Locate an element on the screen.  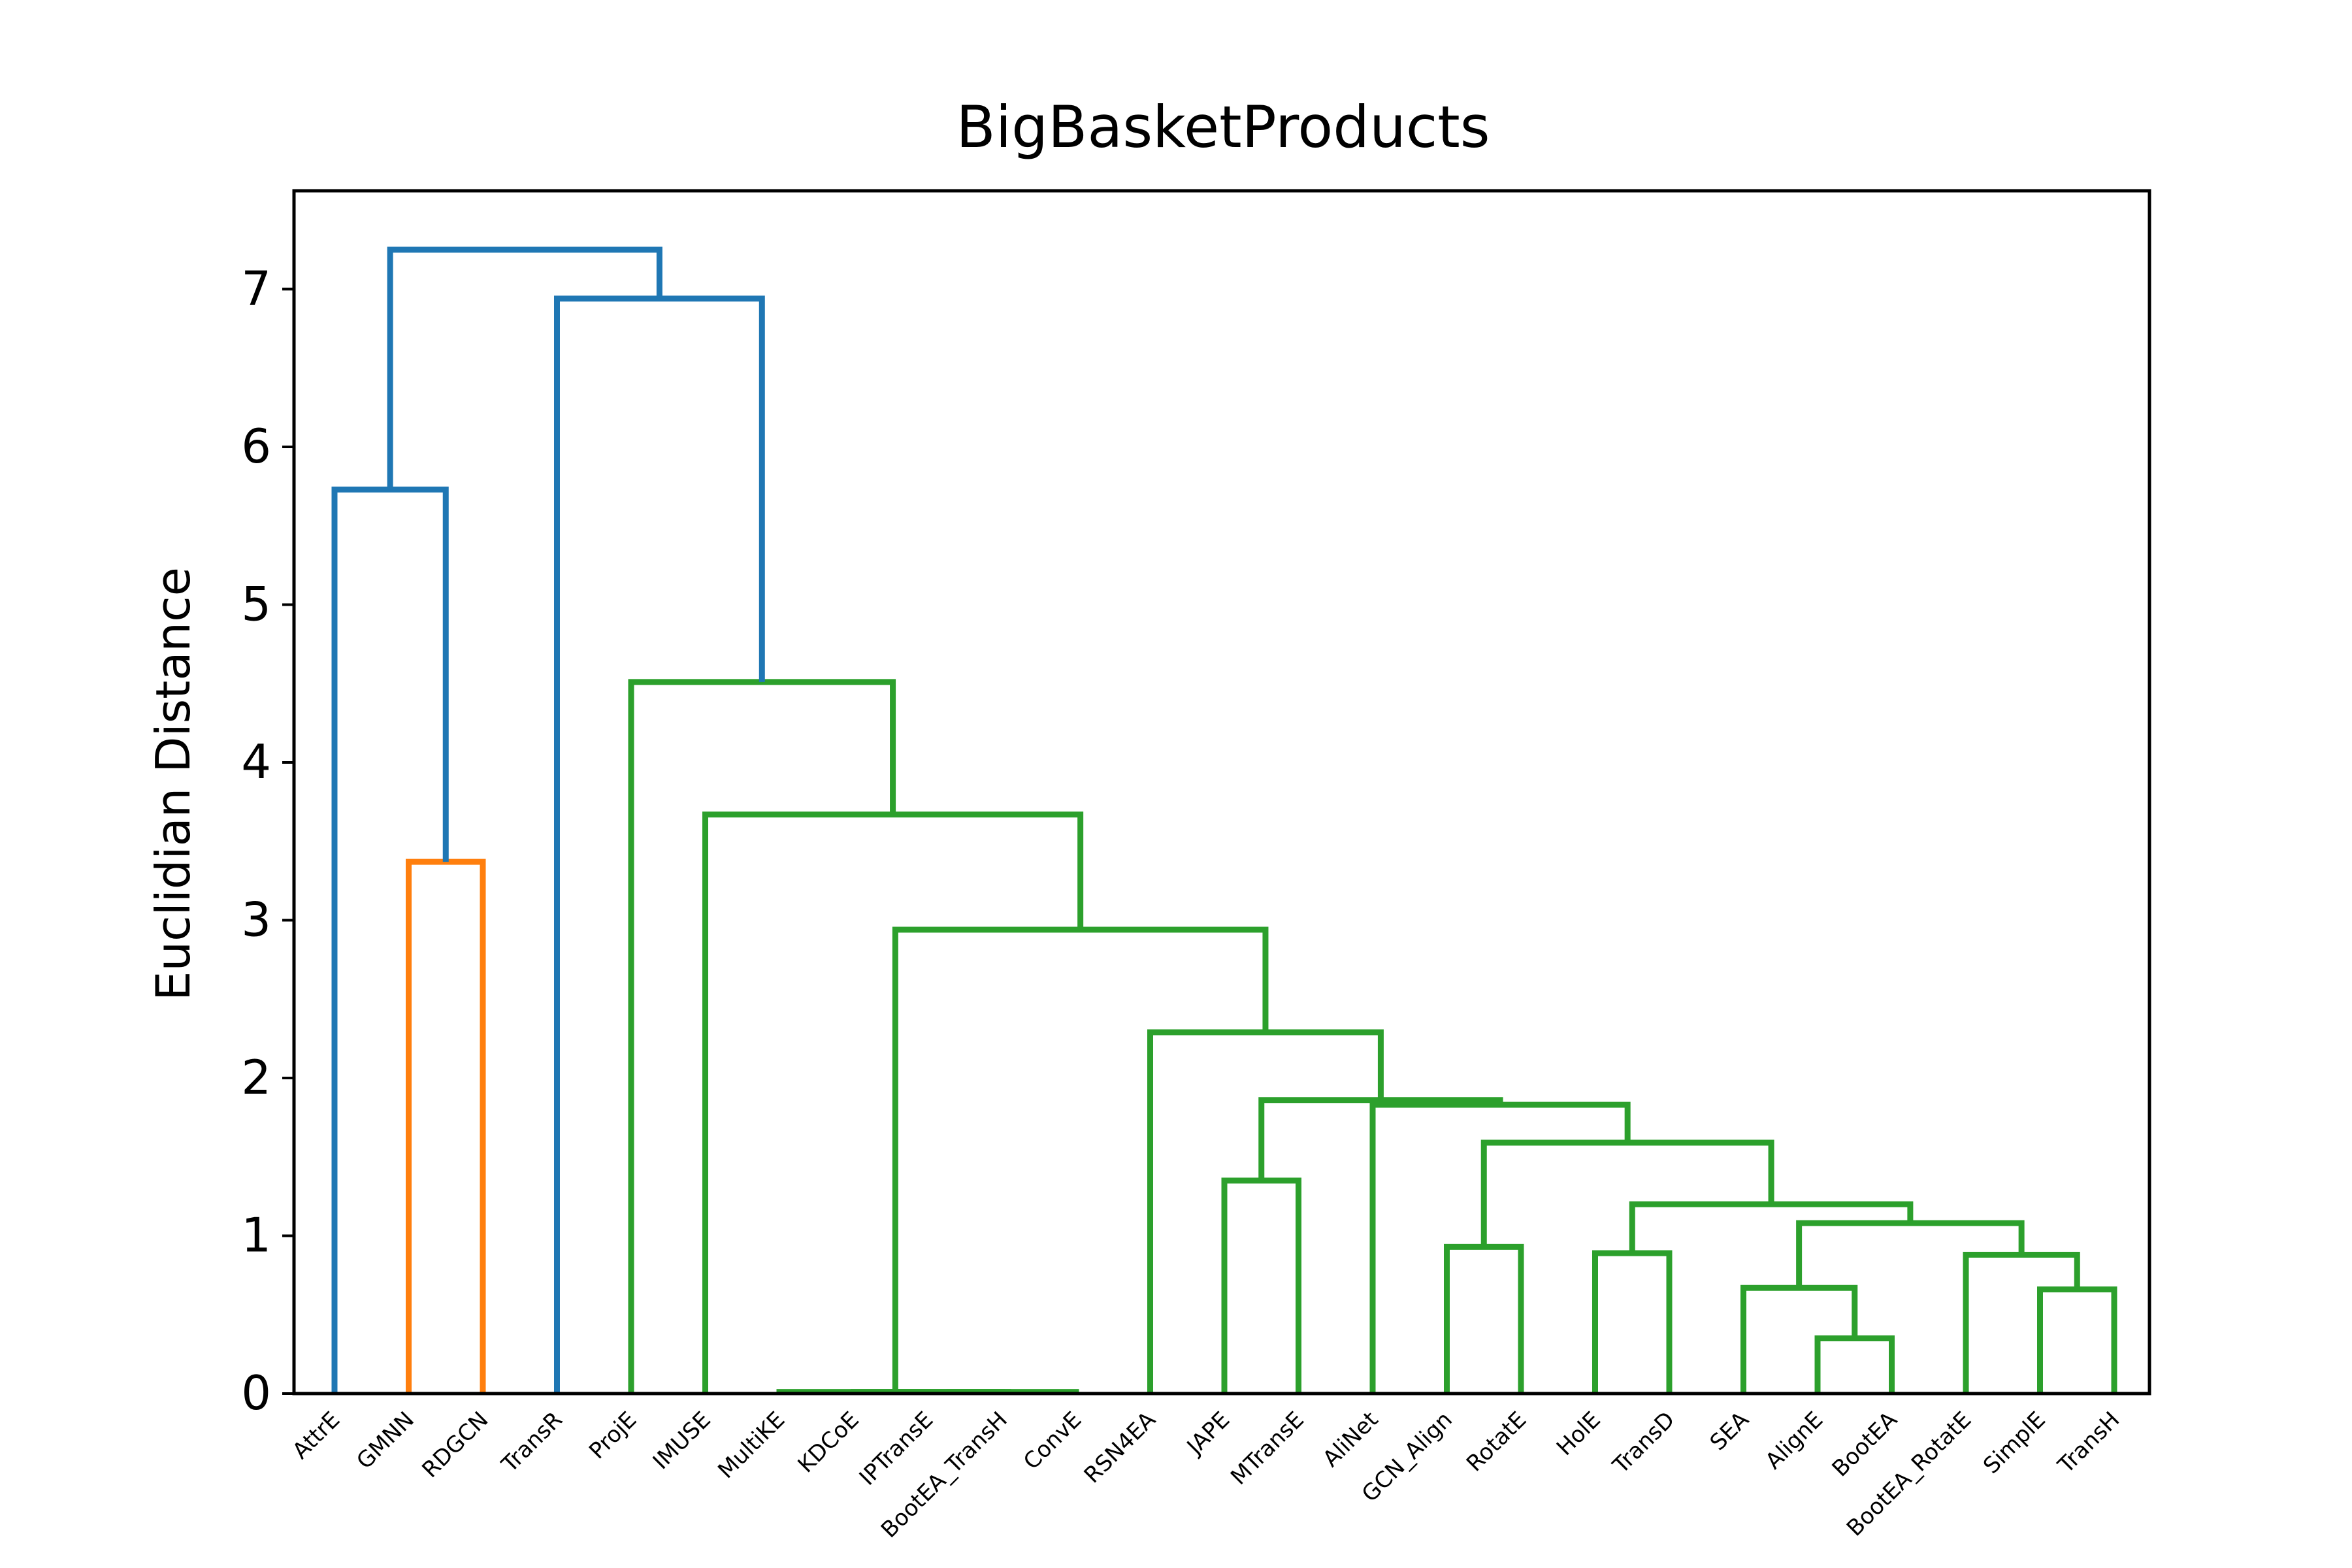
y-tick-label: 1 is located at coordinates (256, 1235).